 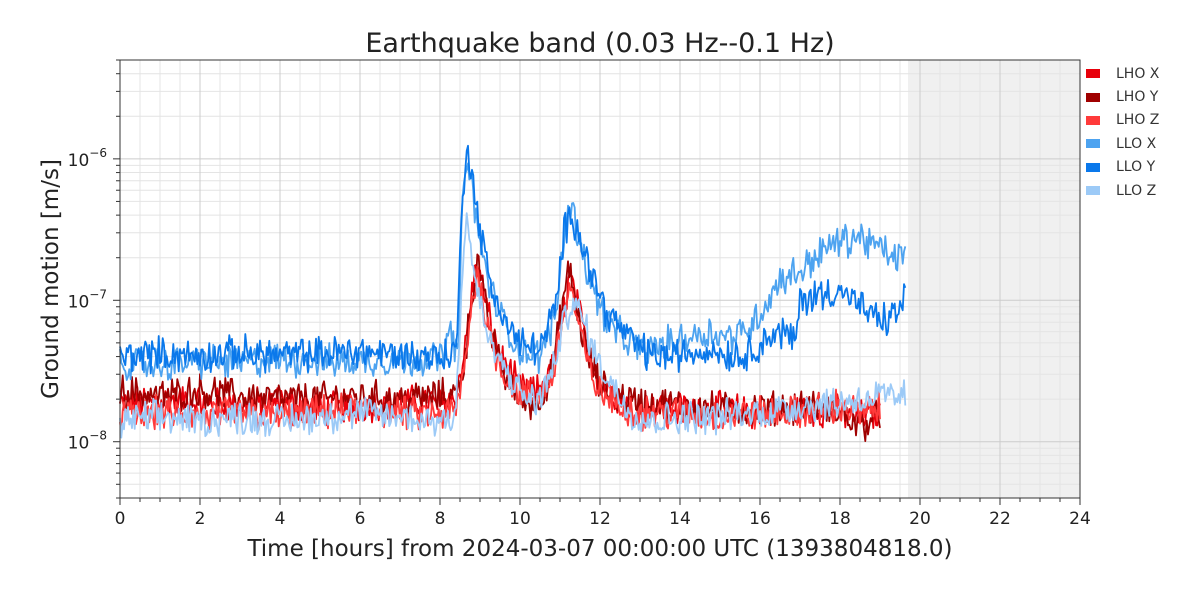 I want to click on legend-item: LLO X, so click(x=1141, y=143).